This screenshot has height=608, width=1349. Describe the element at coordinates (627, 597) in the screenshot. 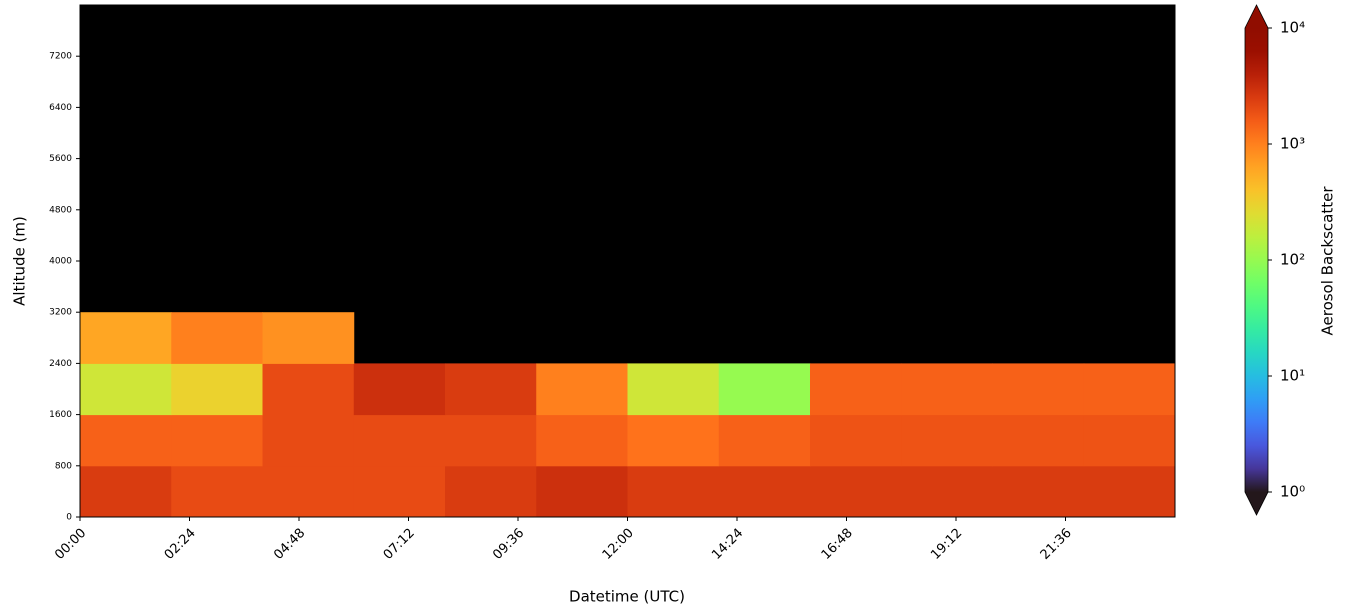

I see `x-axis-label: Datetime (UTC)` at that location.